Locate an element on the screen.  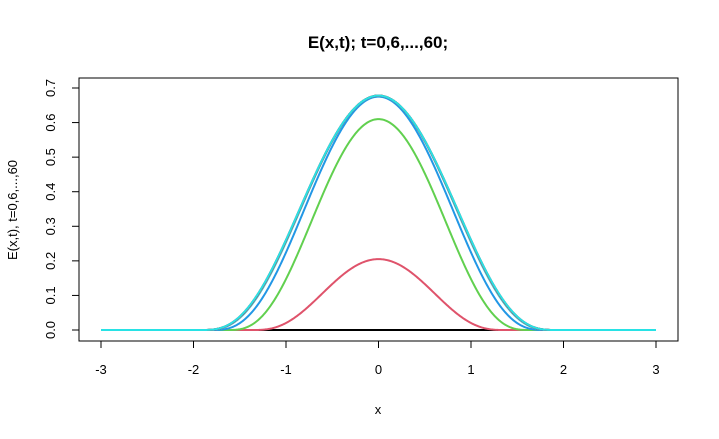
x-tick-label: 0 is located at coordinates (378, 369).